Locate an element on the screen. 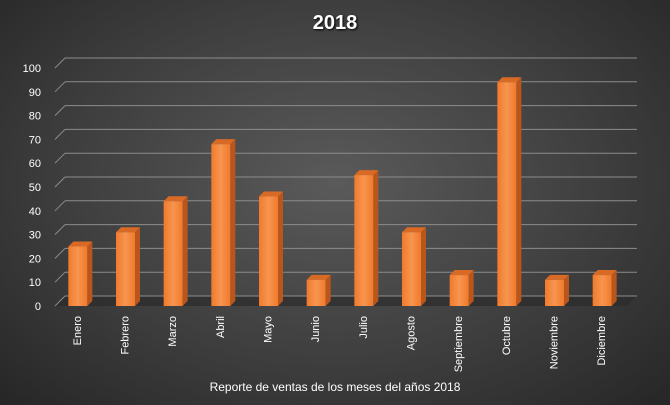 Image resolution: width=670 pixels, height=405 pixels. y-tick-label: 40 is located at coordinates (35, 212).